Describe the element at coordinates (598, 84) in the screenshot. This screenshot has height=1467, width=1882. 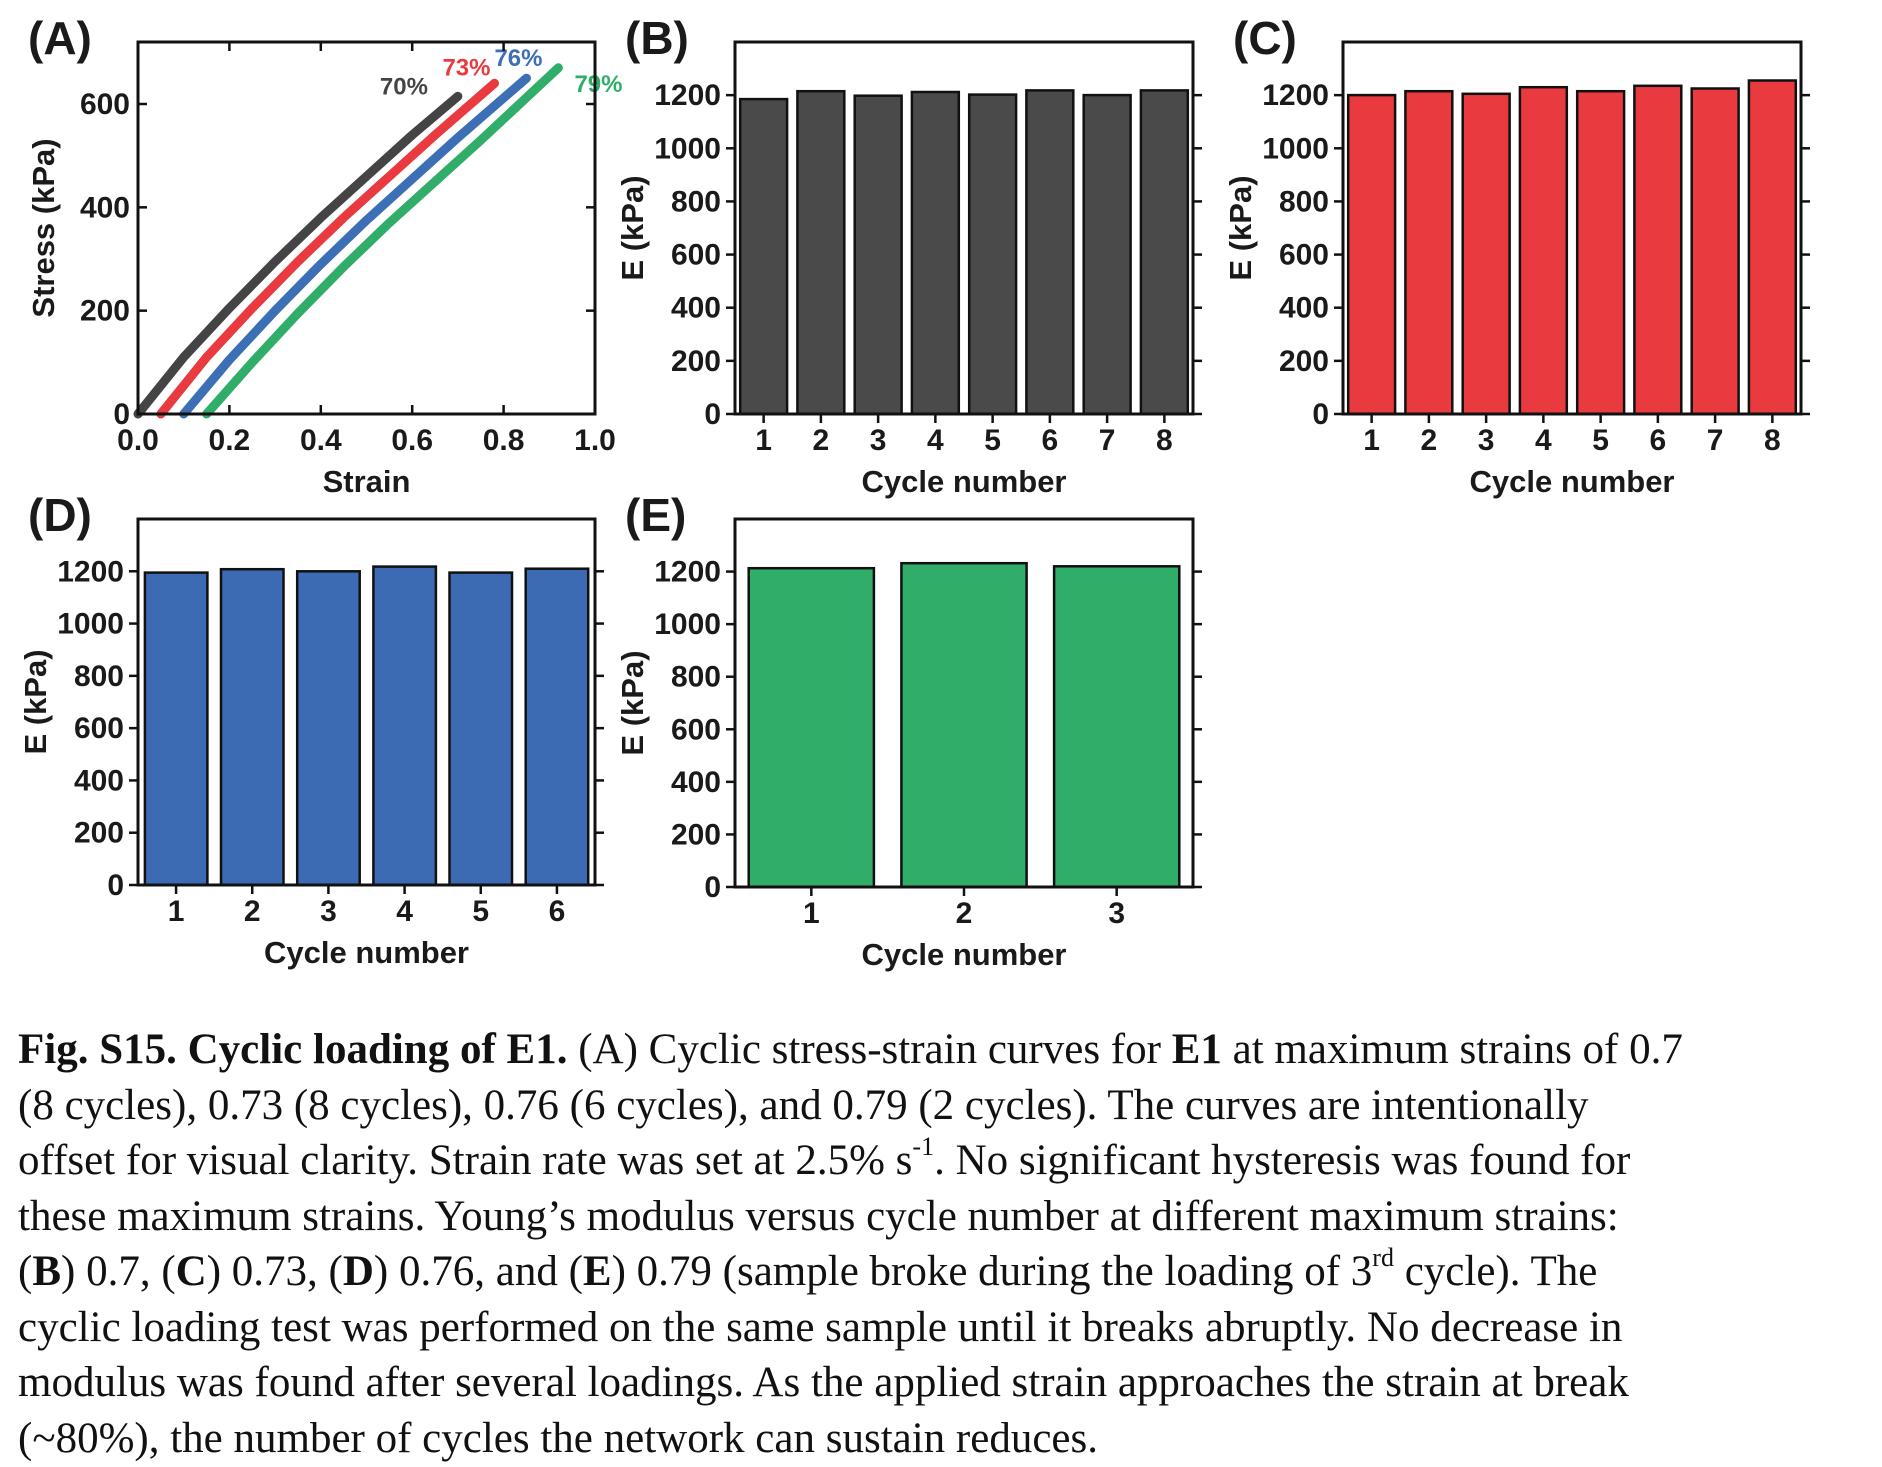
I see `series-label: 79%` at that location.